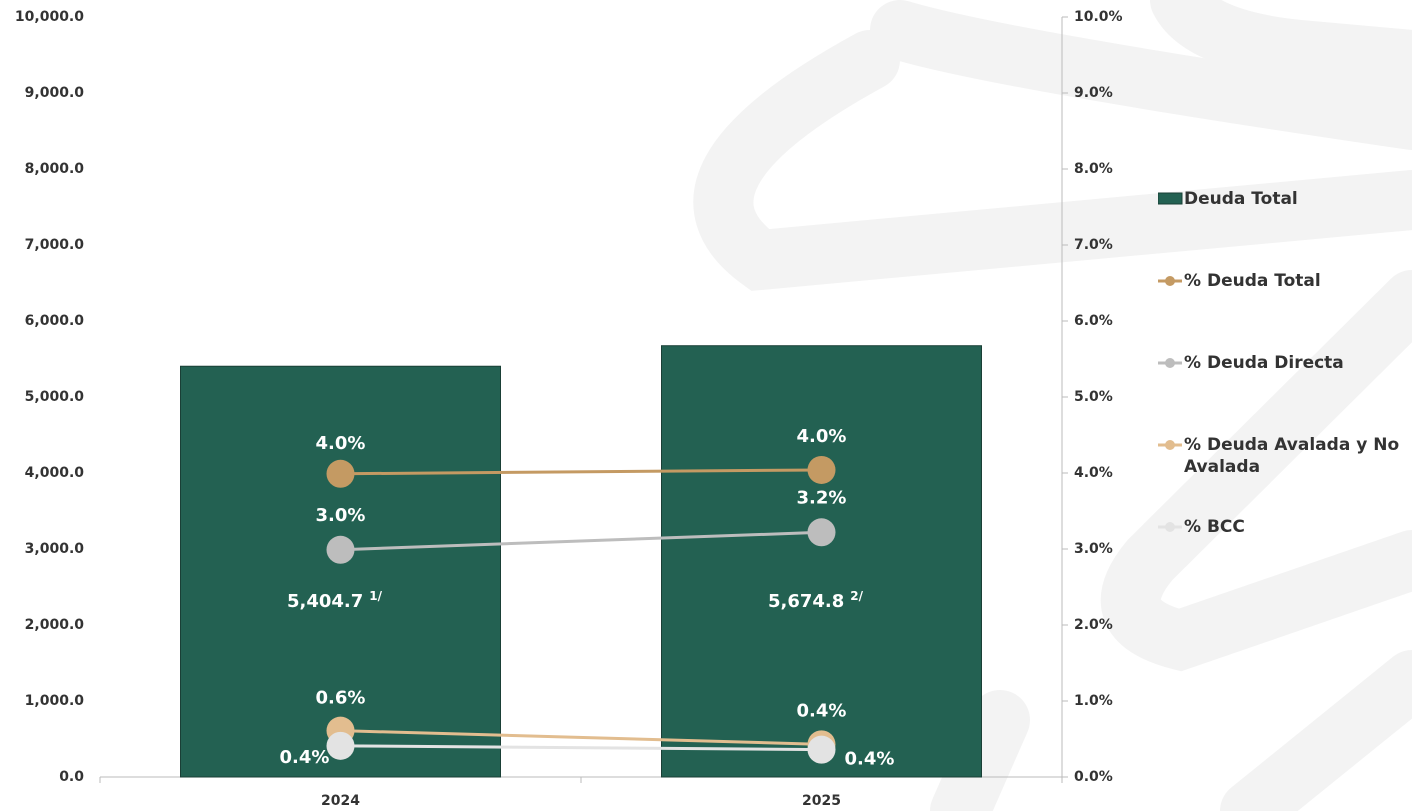 This screenshot has width=1412, height=811. Describe the element at coordinates (341, 515) in the screenshot. I see `data-label: 3.0%` at that location.